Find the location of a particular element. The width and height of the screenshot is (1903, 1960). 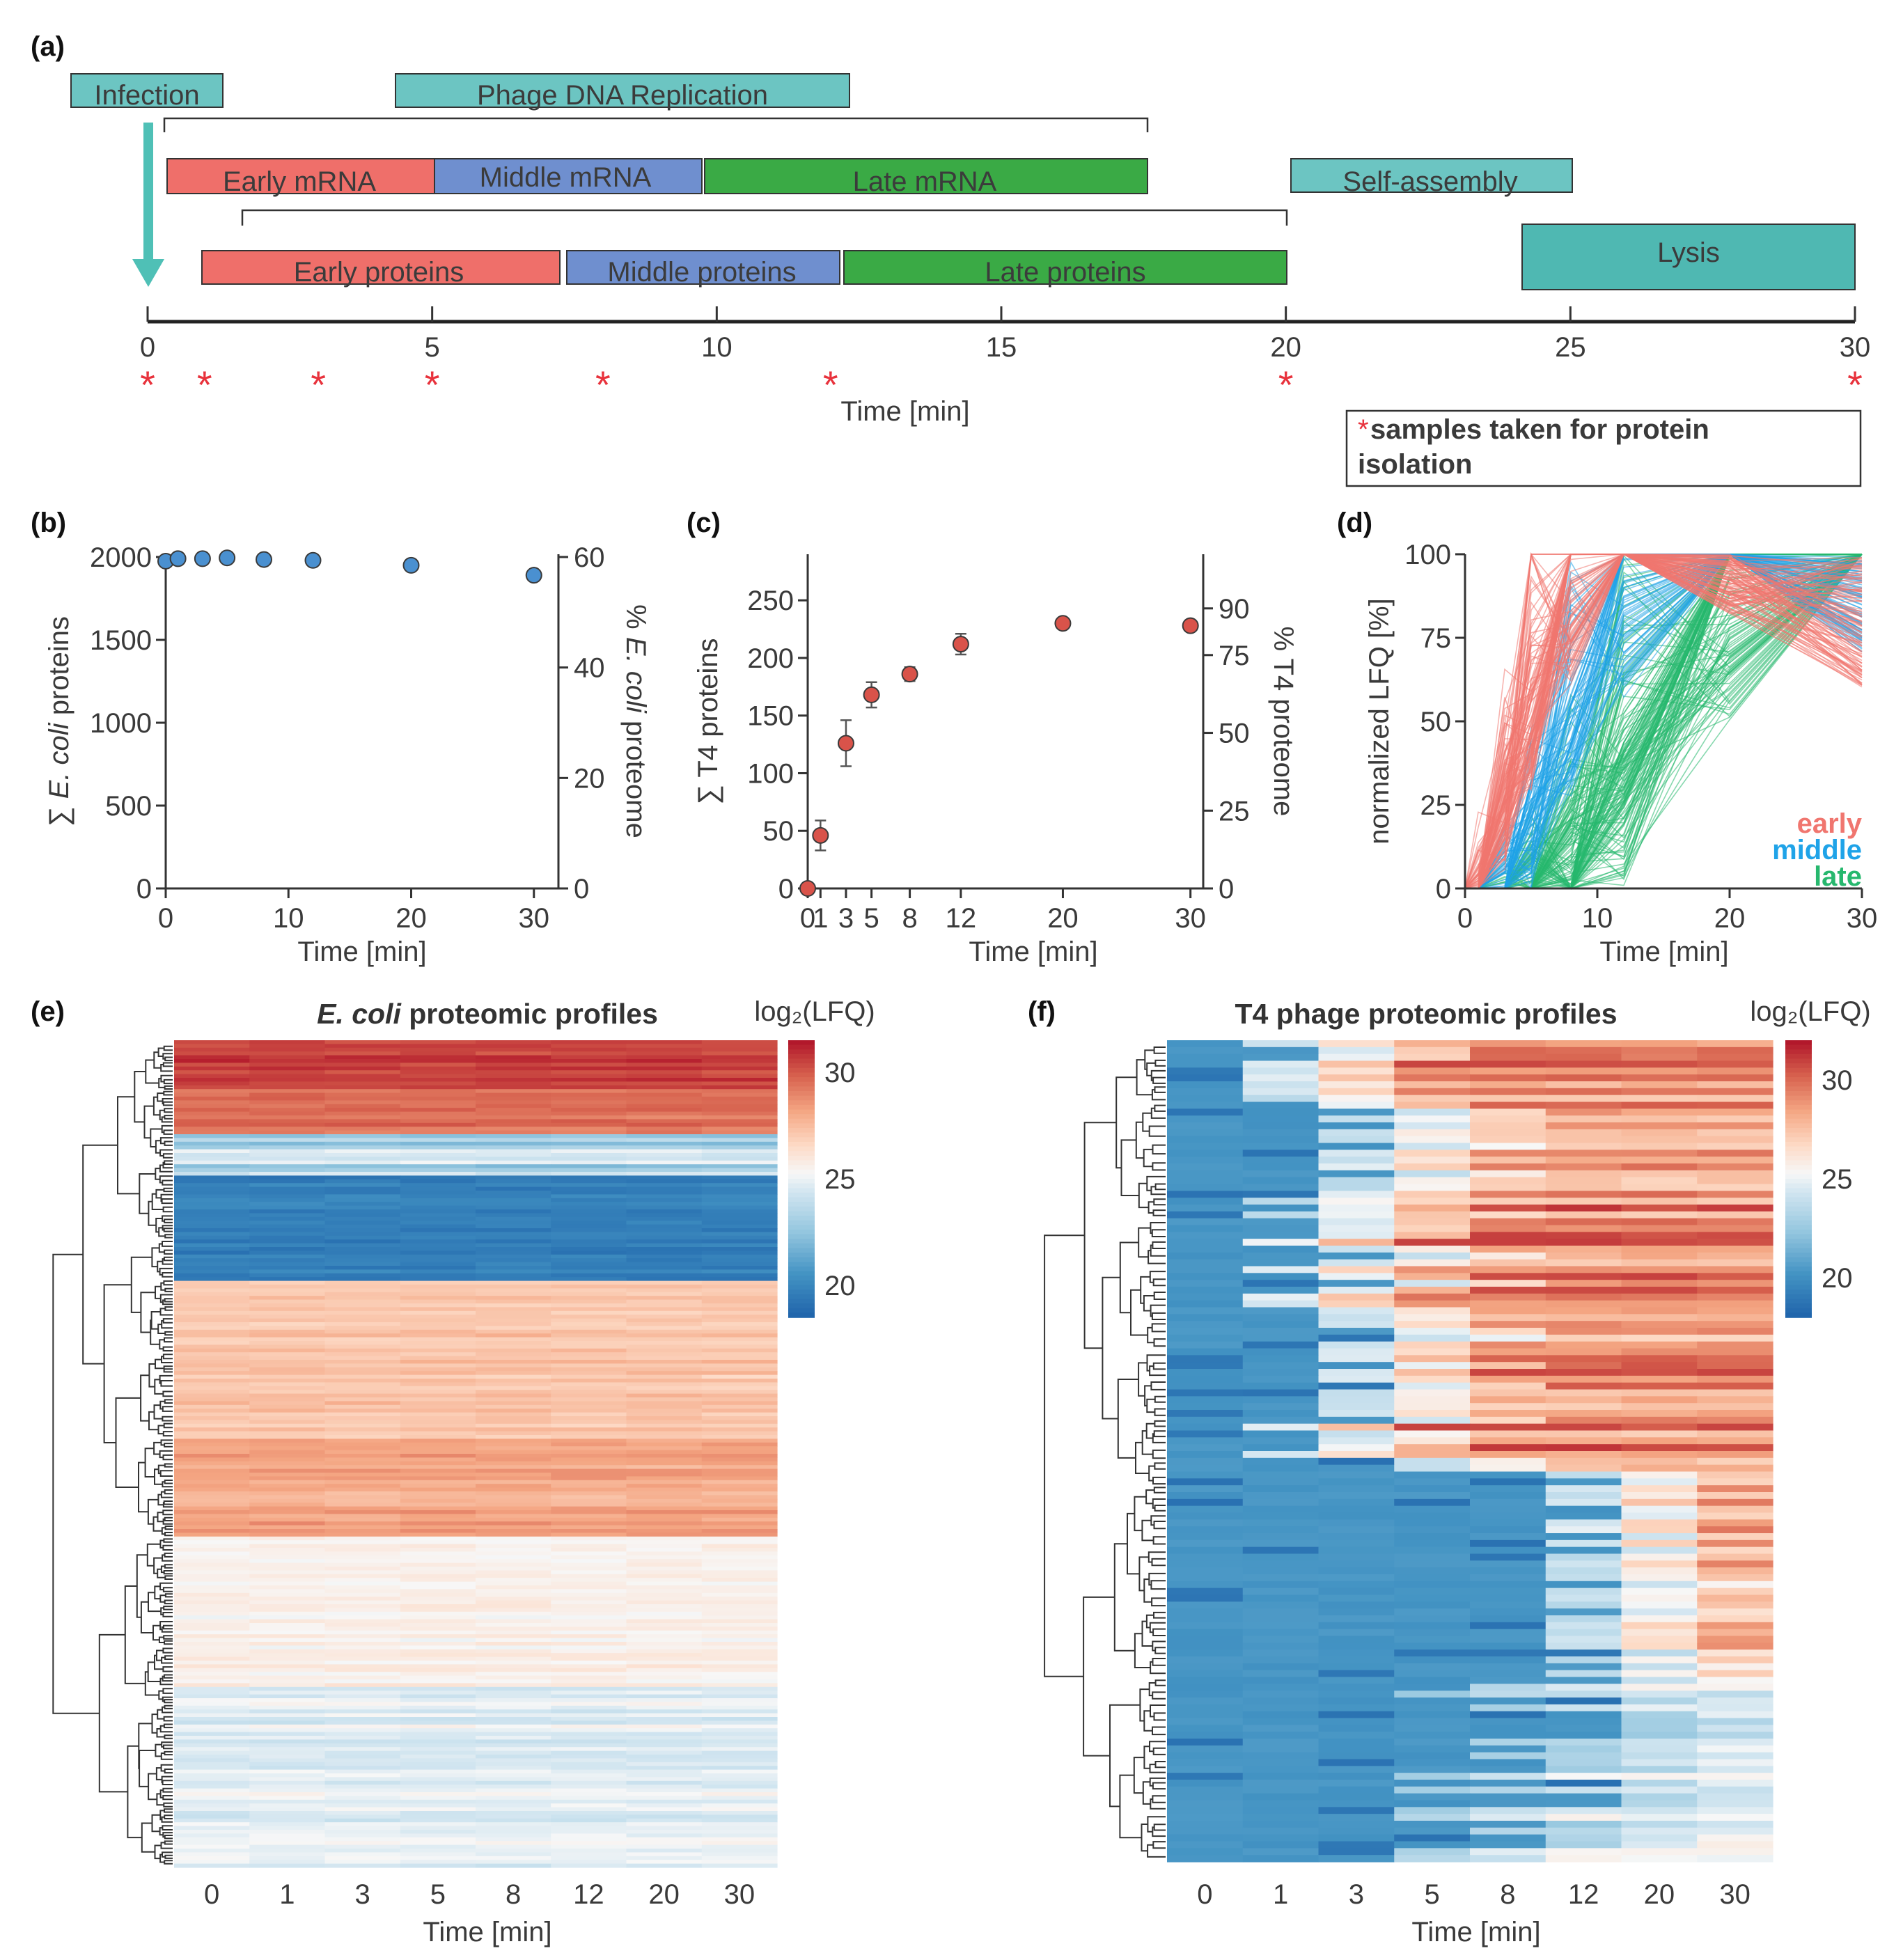

panel-f-xtick-label: 0 is located at coordinates (1204, 1895).